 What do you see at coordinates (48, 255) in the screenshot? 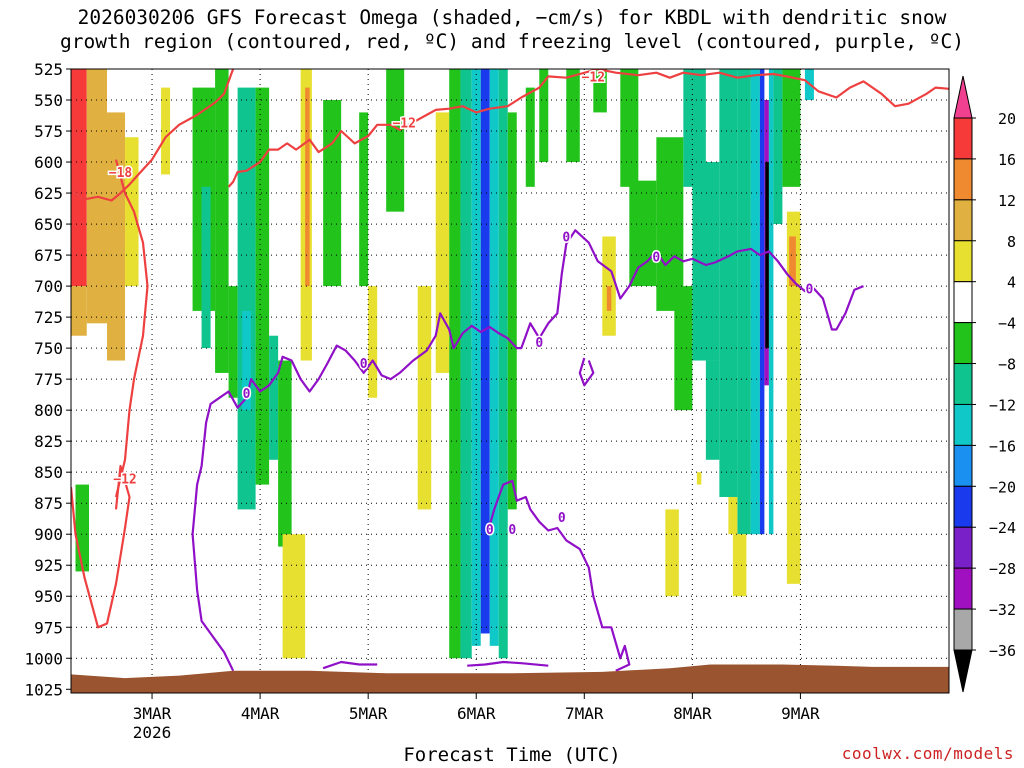
I see `y-tick-label: 675` at bounding box center [48, 255].